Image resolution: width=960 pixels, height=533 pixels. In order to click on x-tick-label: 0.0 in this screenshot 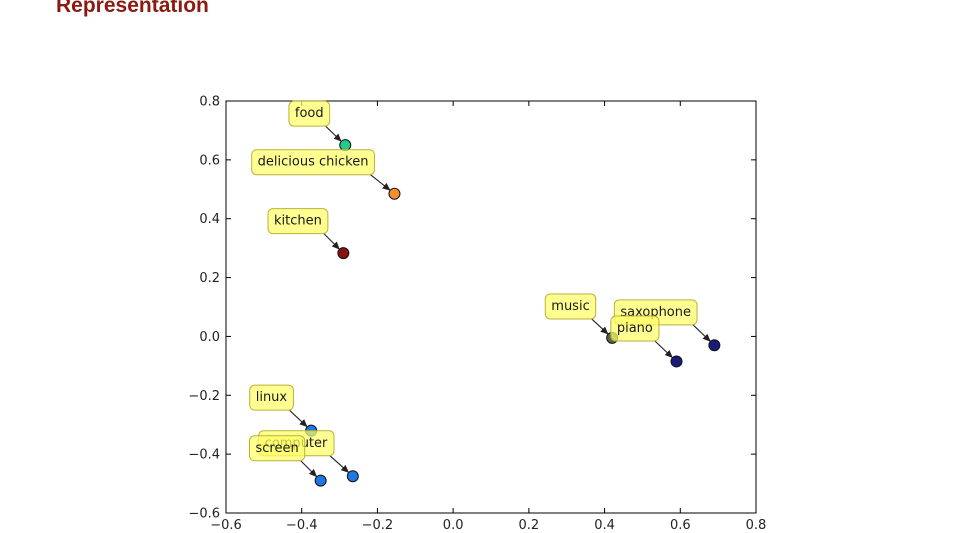, I will do `click(453, 525)`.